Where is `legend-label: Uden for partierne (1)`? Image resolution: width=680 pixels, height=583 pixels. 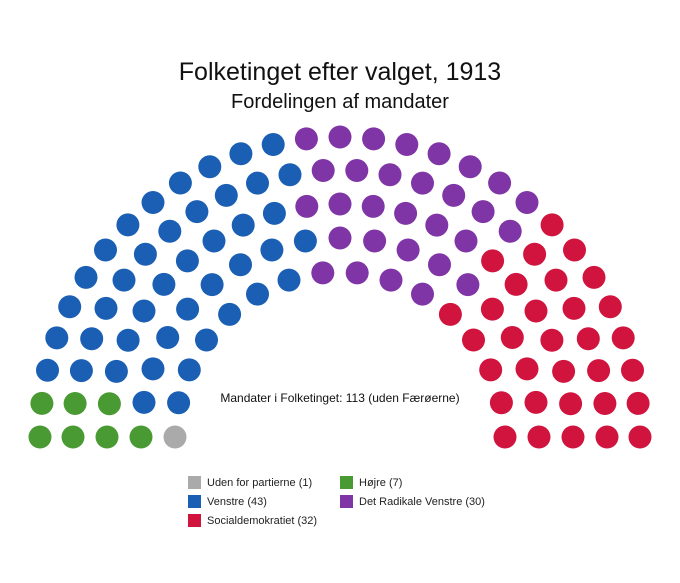 legend-label: Uden for partierne (1) is located at coordinates (260, 482).